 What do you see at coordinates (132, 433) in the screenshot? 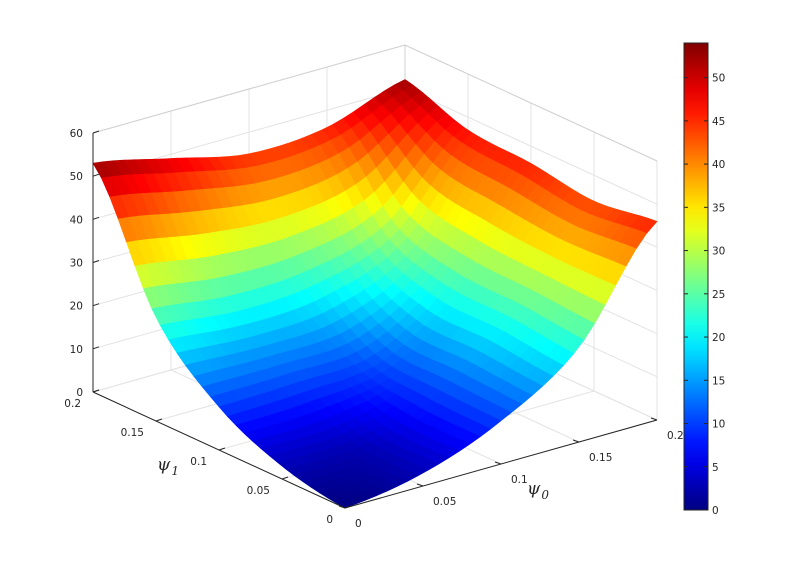
I see `y-tick-label: 0.15` at bounding box center [132, 433].